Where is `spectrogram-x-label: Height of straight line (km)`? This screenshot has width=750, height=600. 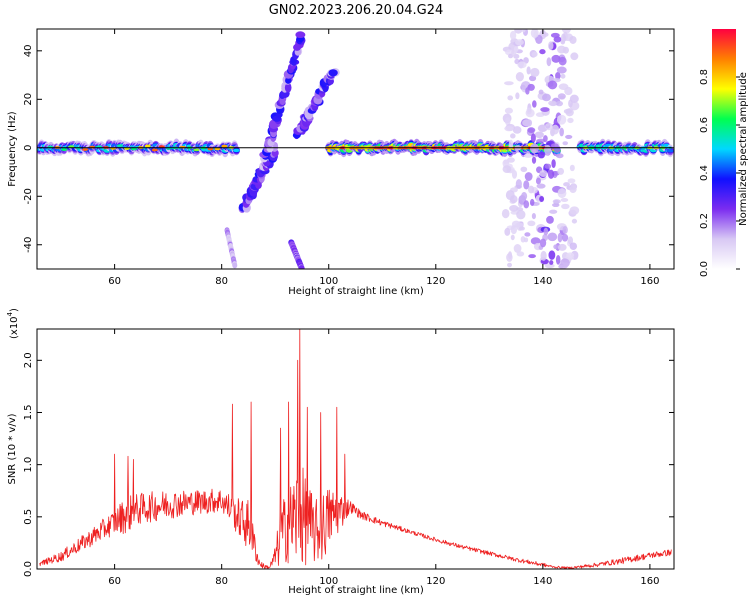
spectrogram-x-label: Height of straight line (km) is located at coordinates (356, 291).